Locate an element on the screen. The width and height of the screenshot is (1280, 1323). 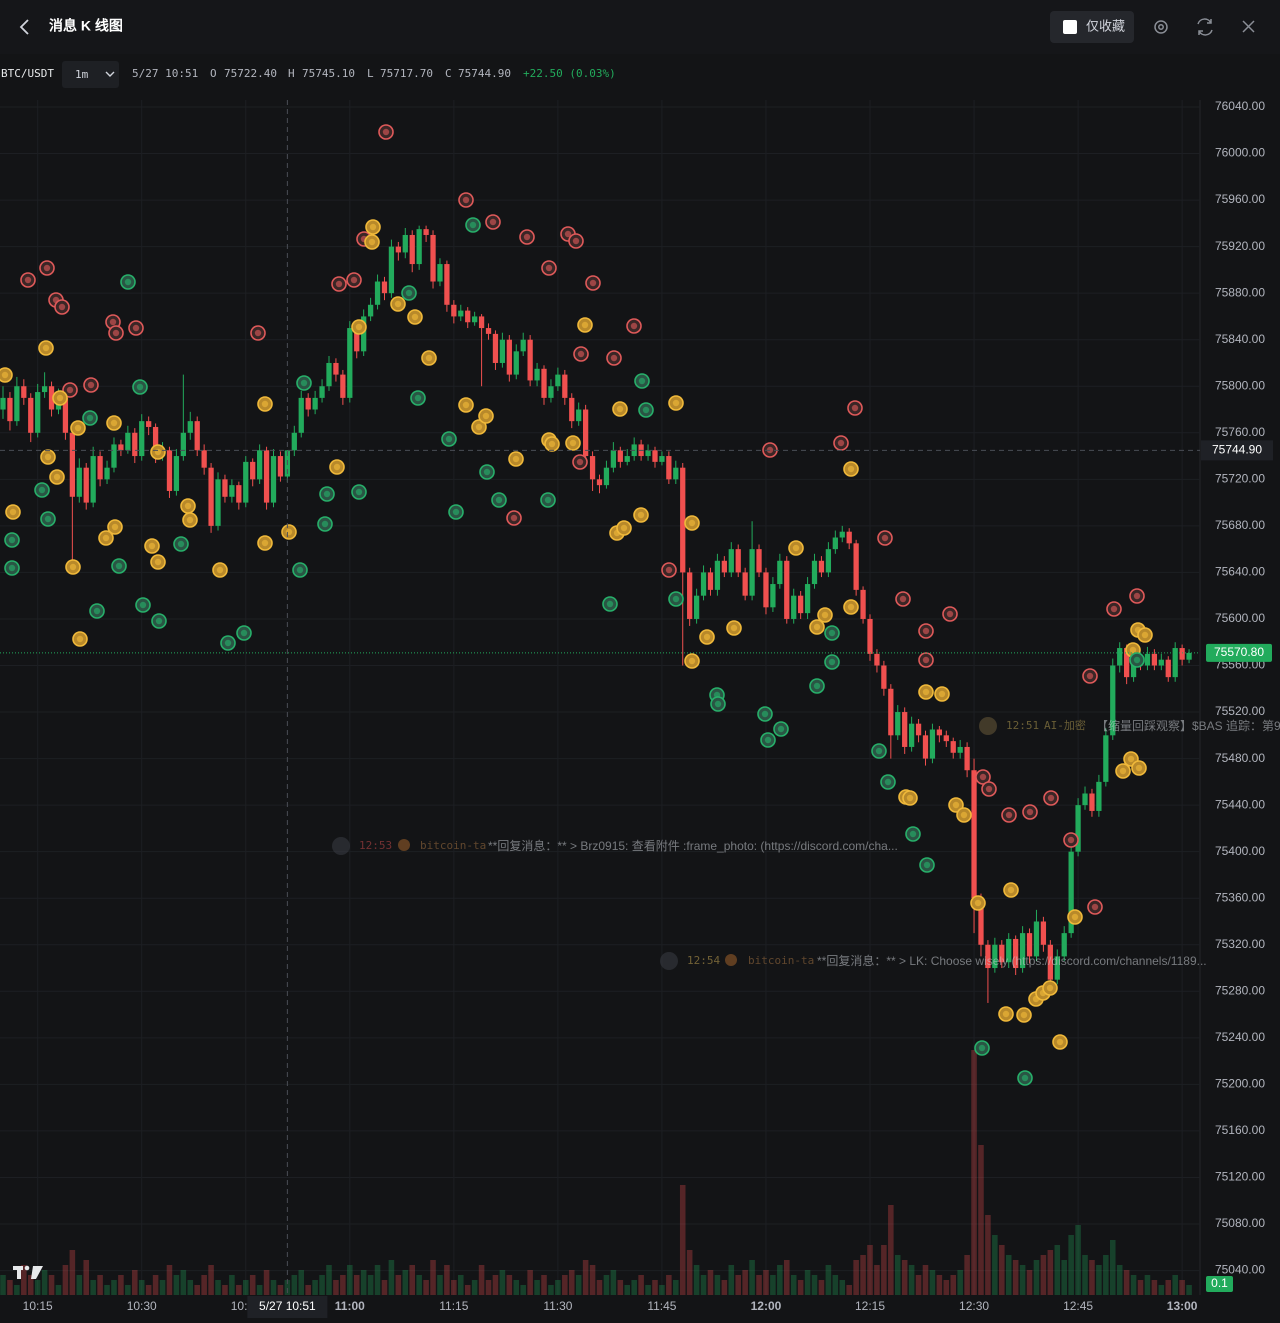
back-button is located at coordinates (24, 27).